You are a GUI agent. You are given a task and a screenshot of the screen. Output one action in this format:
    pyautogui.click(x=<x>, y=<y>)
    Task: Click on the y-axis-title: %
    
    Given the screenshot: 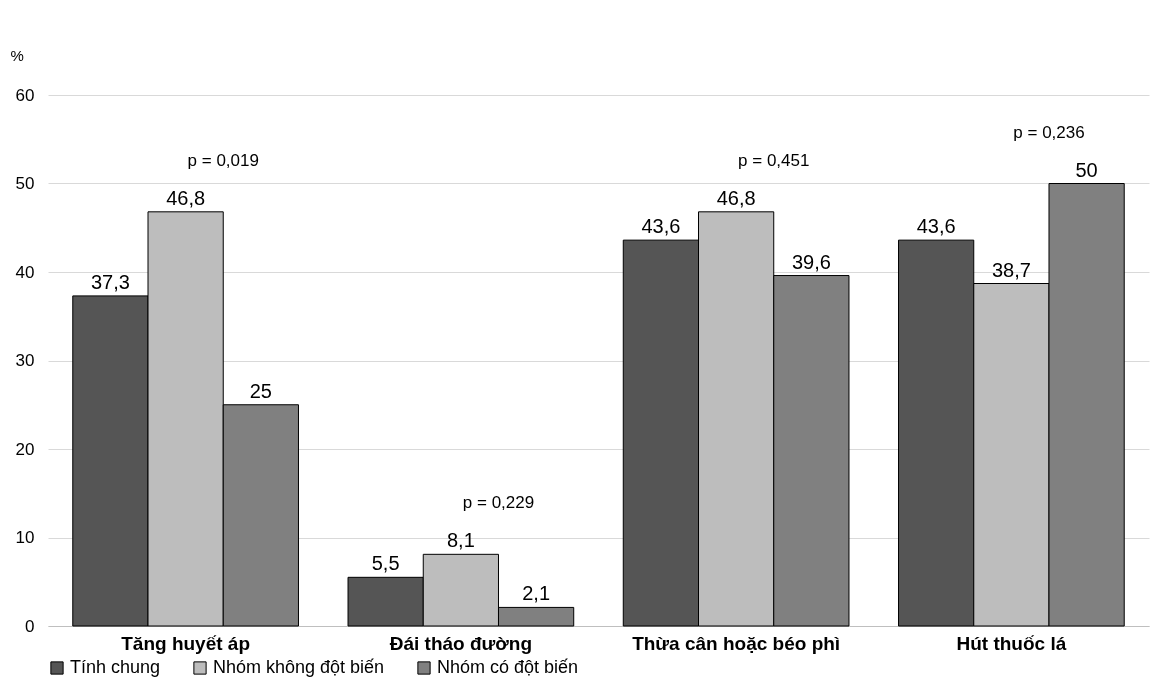 What is the action you would take?
    pyautogui.click(x=17, y=55)
    